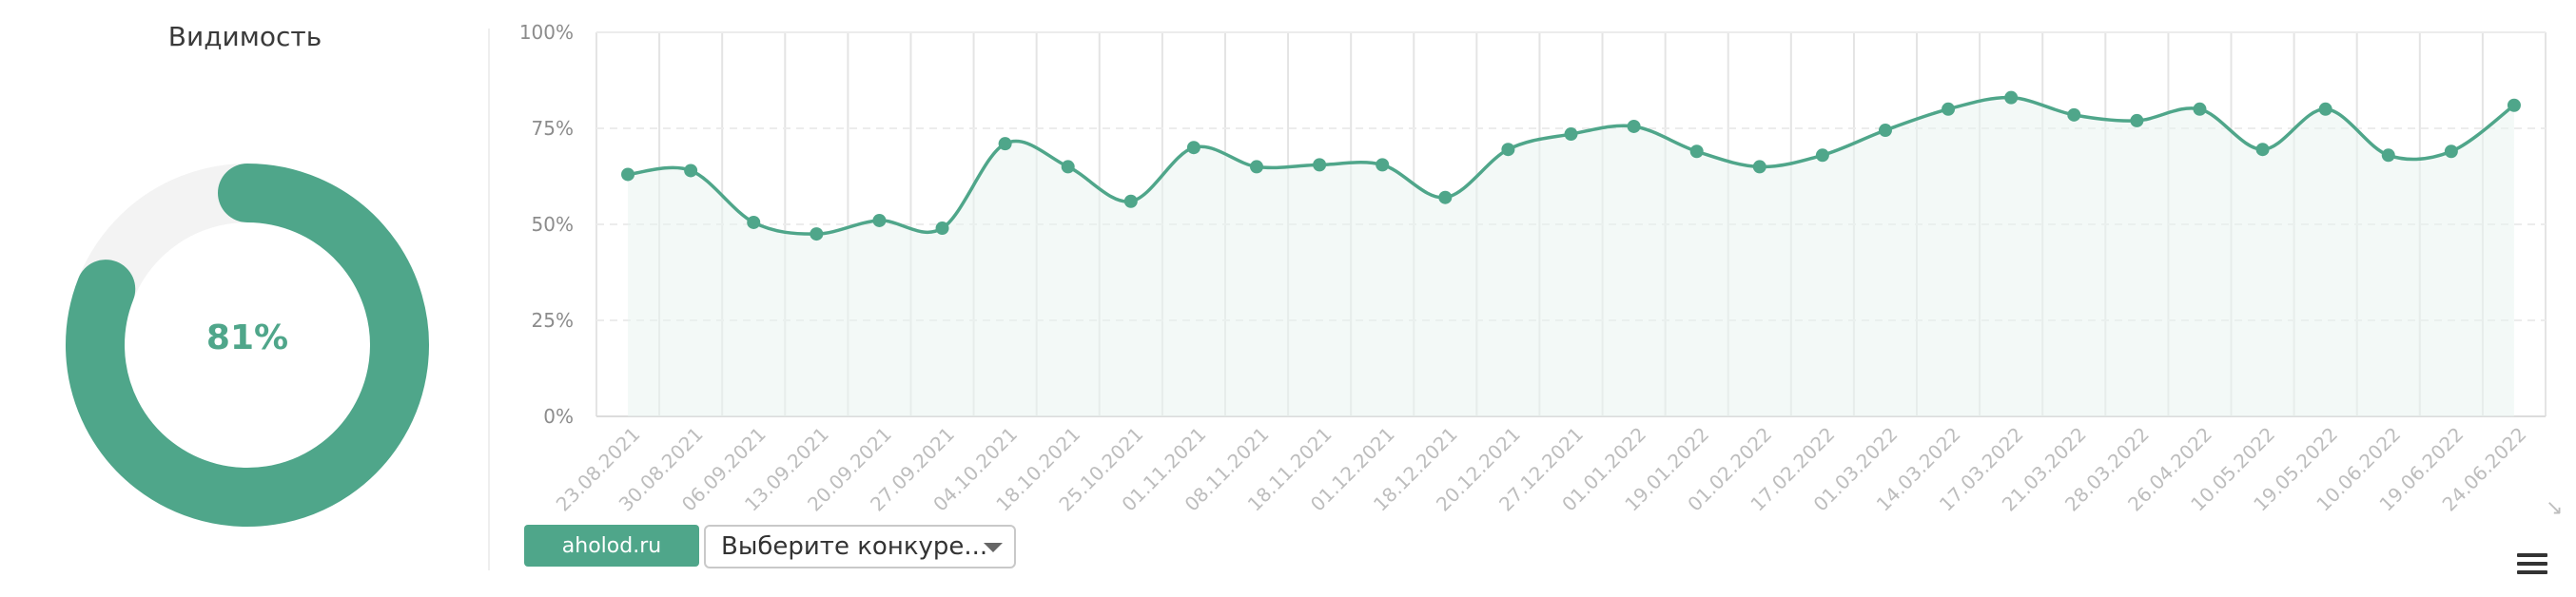  I want to click on diagonal-arrow-icon: ↘, so click(2555, 508).